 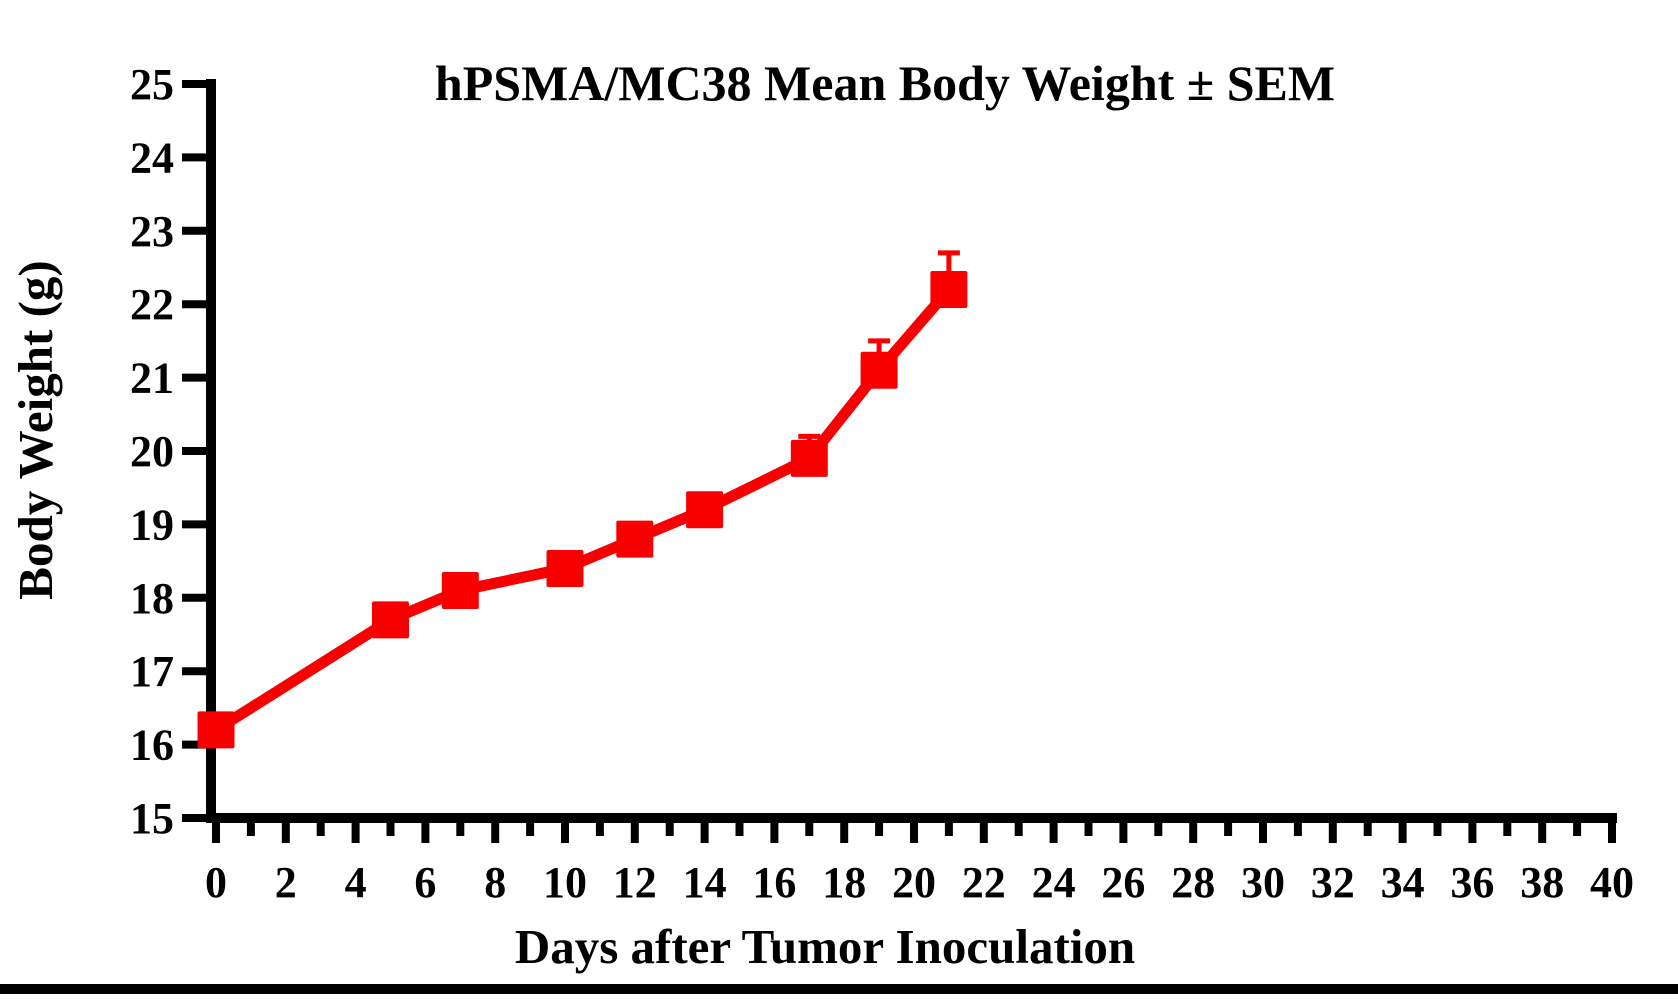 What do you see at coordinates (152, 231) in the screenshot?
I see `y-tick-label: 23` at bounding box center [152, 231].